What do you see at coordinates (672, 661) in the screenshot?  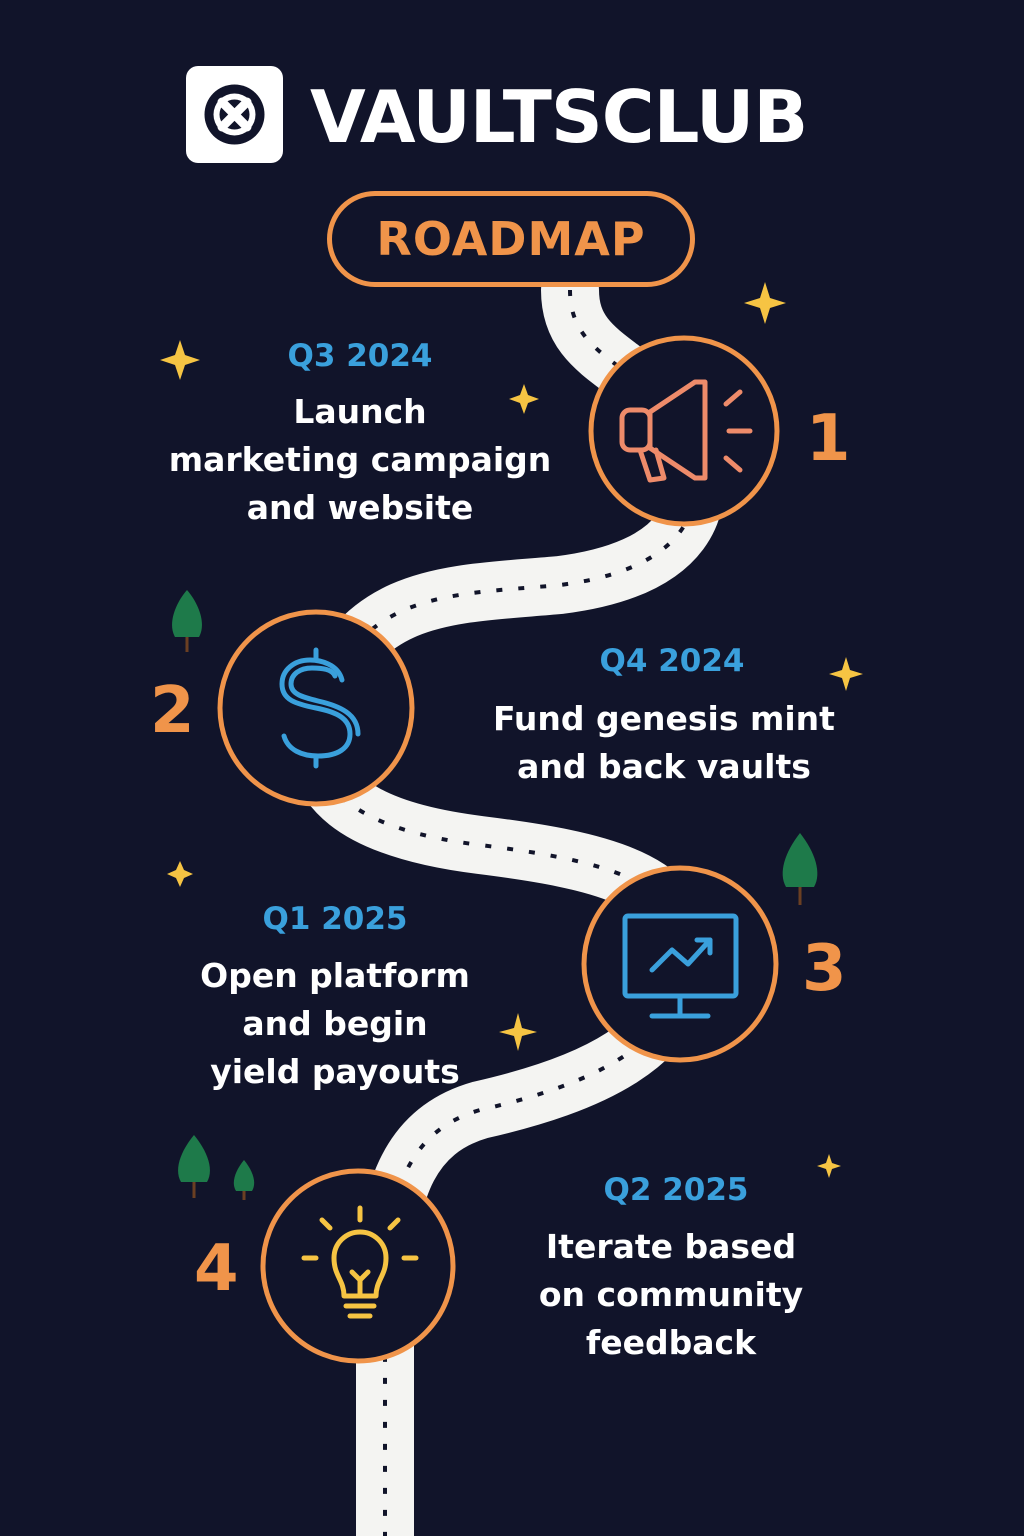 I see `milestone-2-quarter: Q4 2024` at bounding box center [672, 661].